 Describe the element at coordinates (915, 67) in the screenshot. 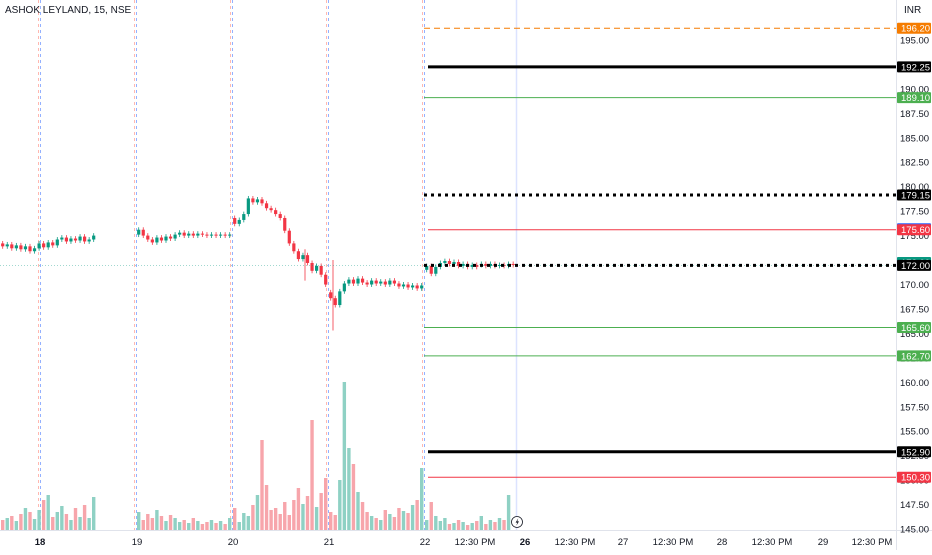

I see `price-level-label: 192.25` at that location.